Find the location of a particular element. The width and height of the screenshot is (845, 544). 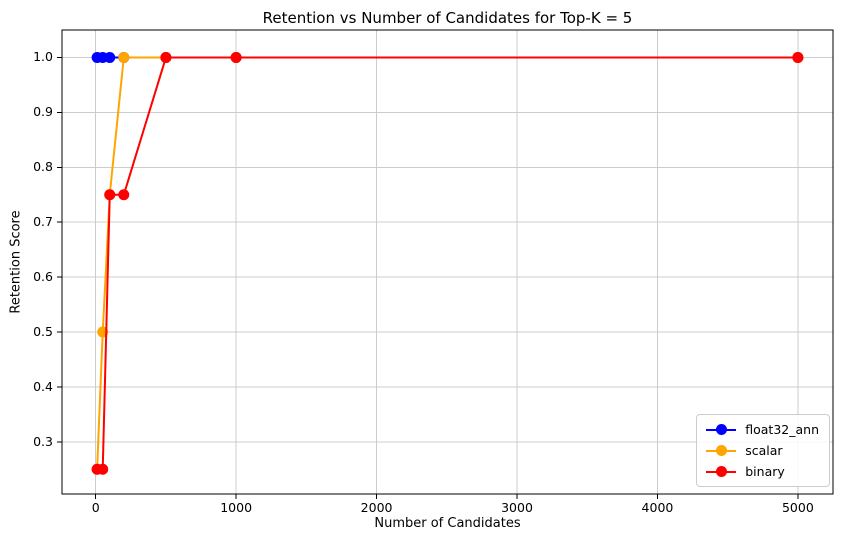

legend-label: scalar is located at coordinates (764, 450).